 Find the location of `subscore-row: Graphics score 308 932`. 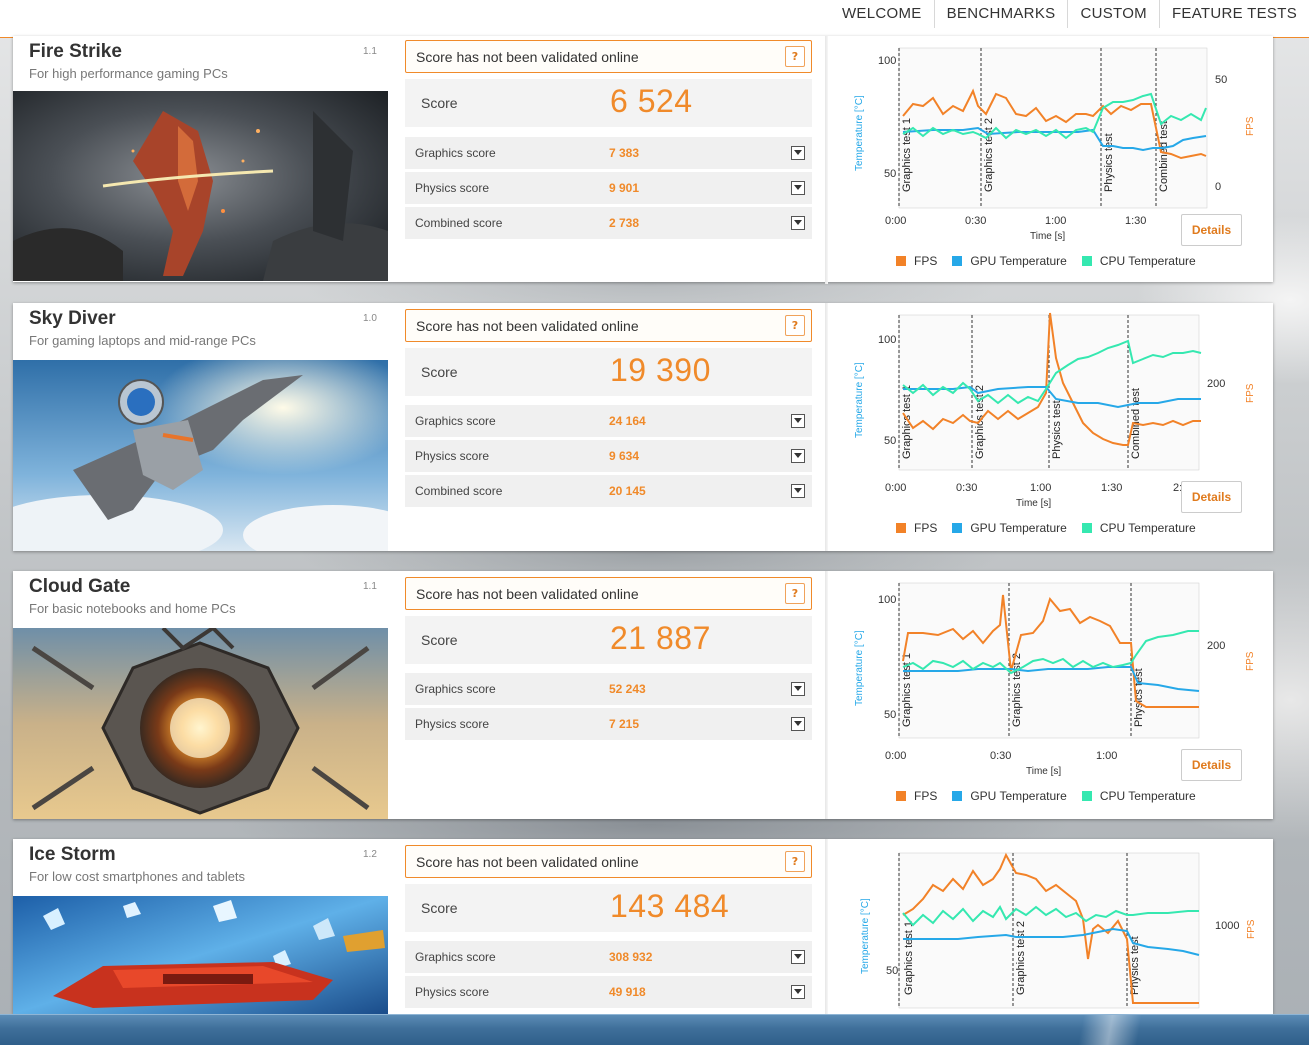

subscore-row: Graphics score 308 932 is located at coordinates (608, 957).